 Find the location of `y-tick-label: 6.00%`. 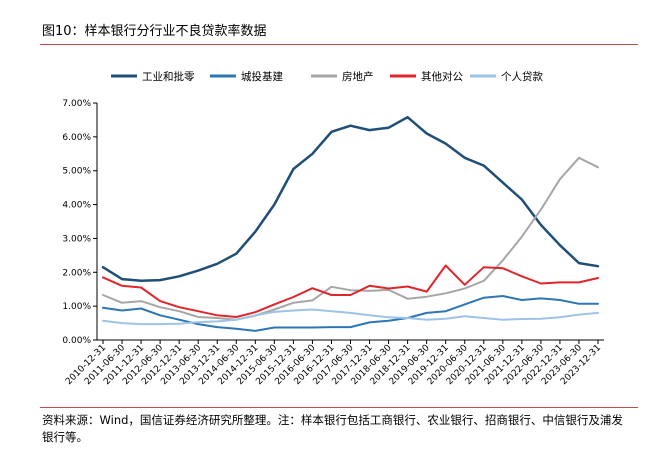

y-tick-label: 6.00% is located at coordinates (76, 138).